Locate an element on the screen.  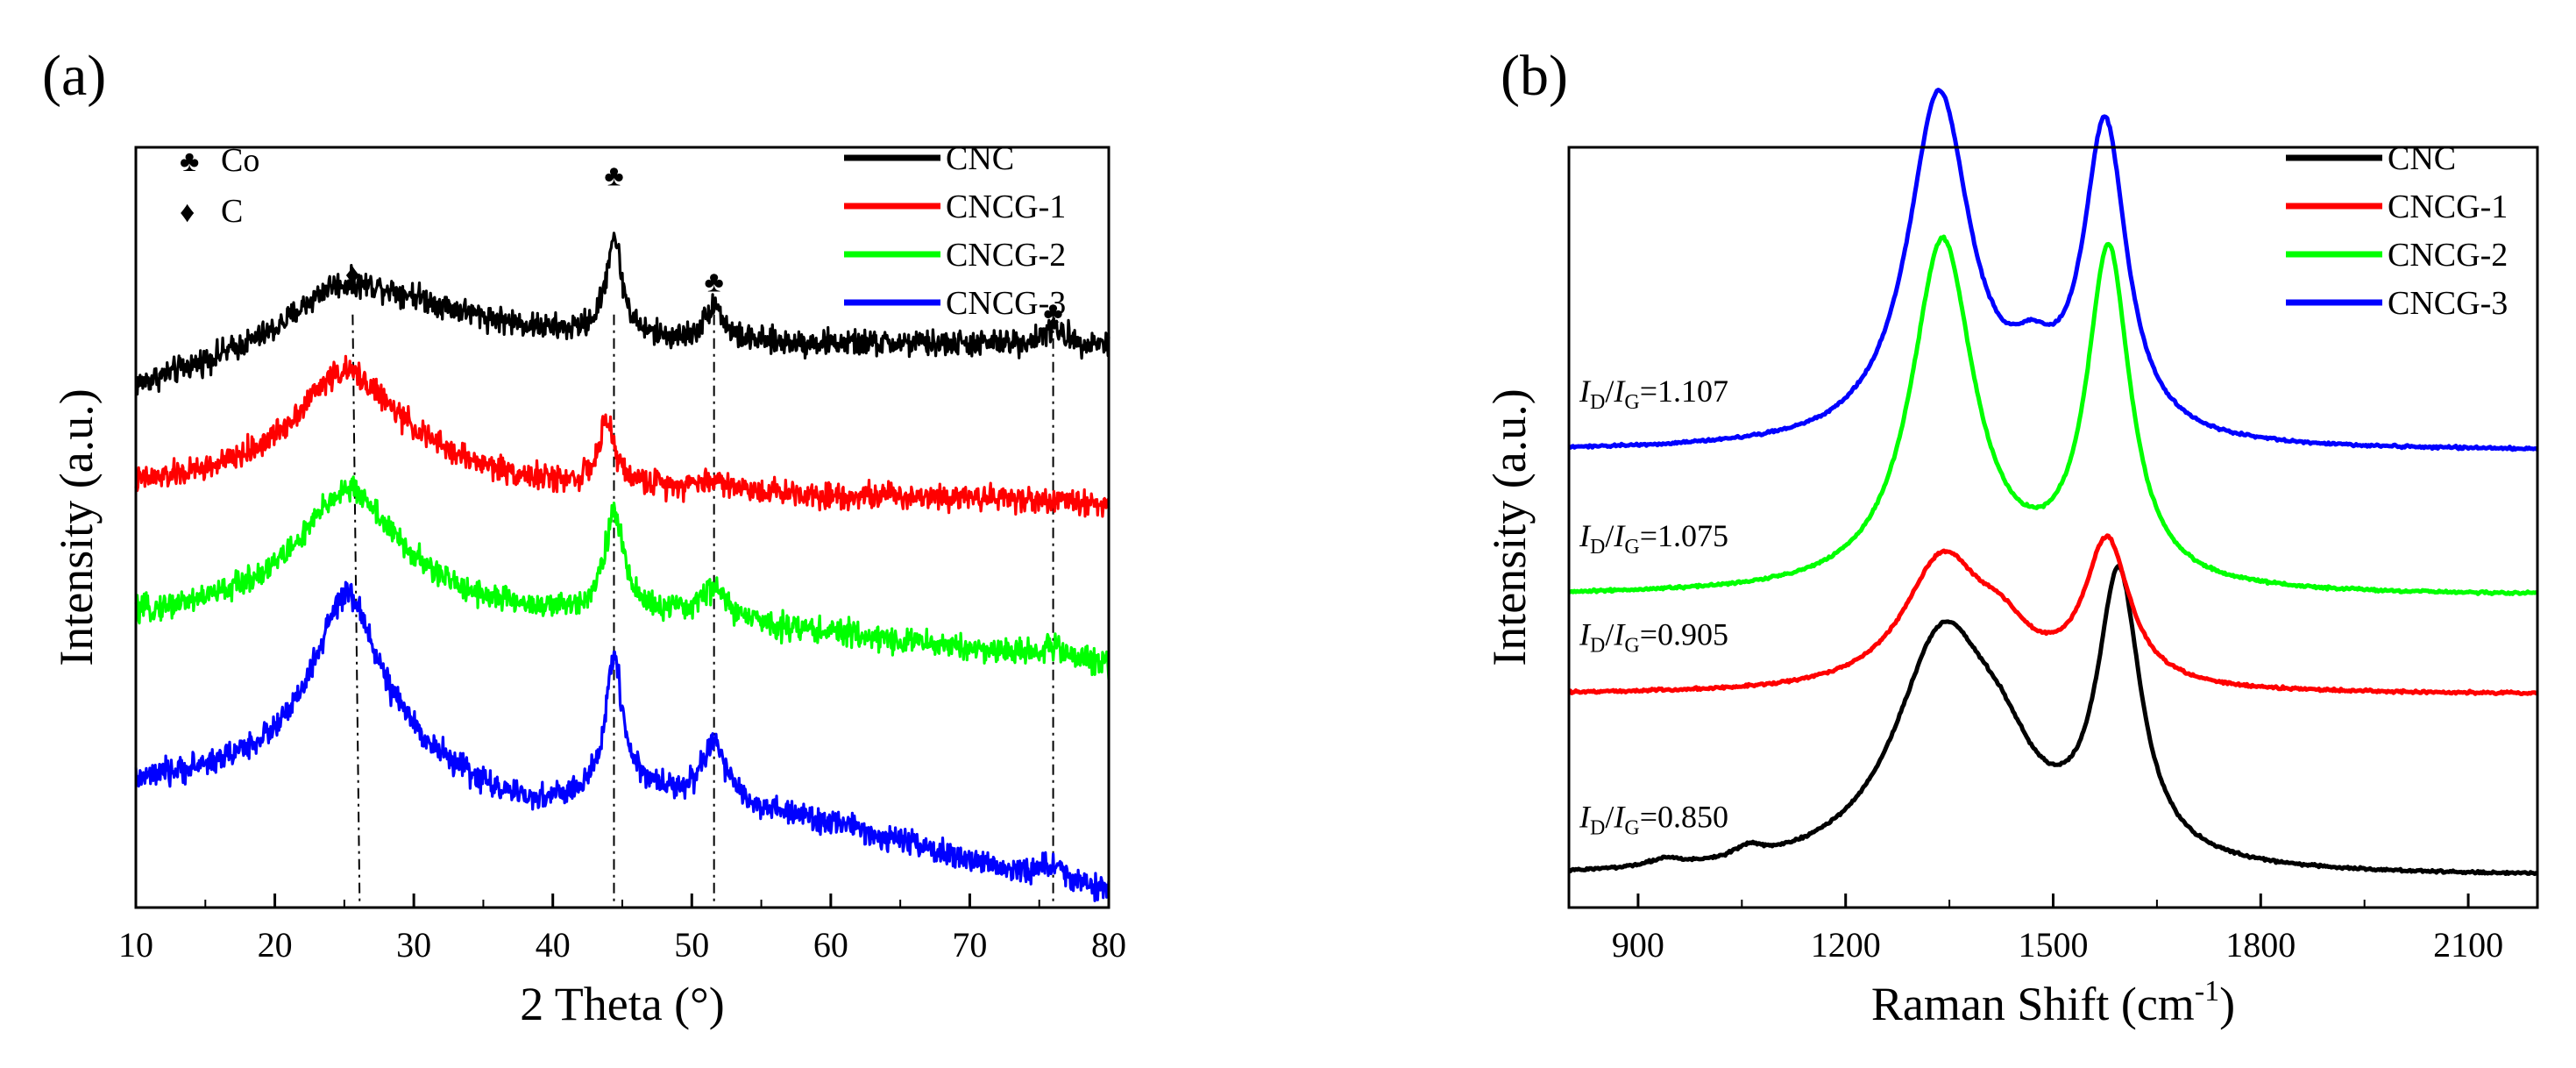
ratio-label-cncg-3: ID/IG=1.107 is located at coordinates (1653, 394).